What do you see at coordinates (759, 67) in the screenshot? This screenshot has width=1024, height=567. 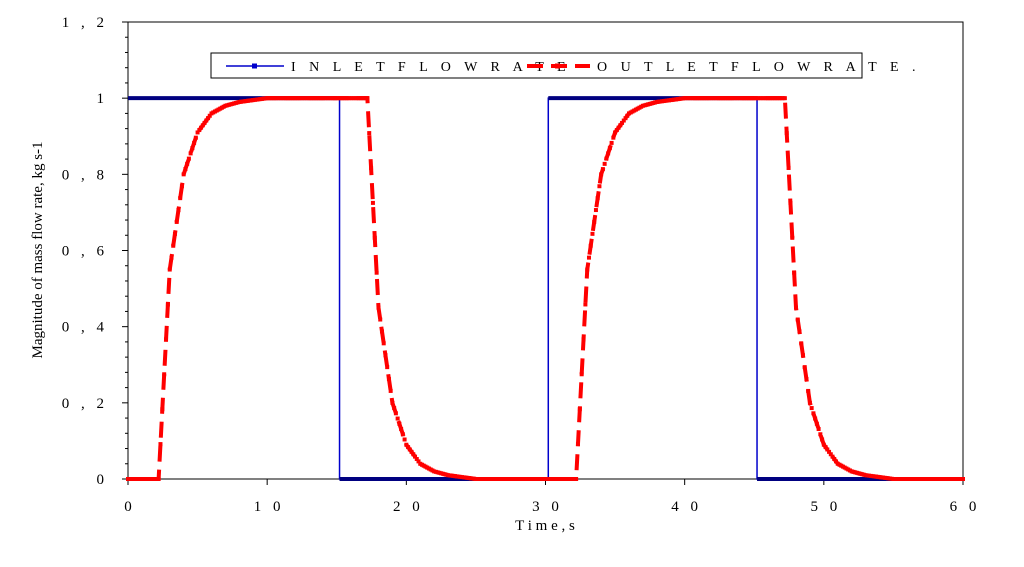 I see `legend-outlet-label: O U T L E T F L O W R A T E .` at bounding box center [759, 67].